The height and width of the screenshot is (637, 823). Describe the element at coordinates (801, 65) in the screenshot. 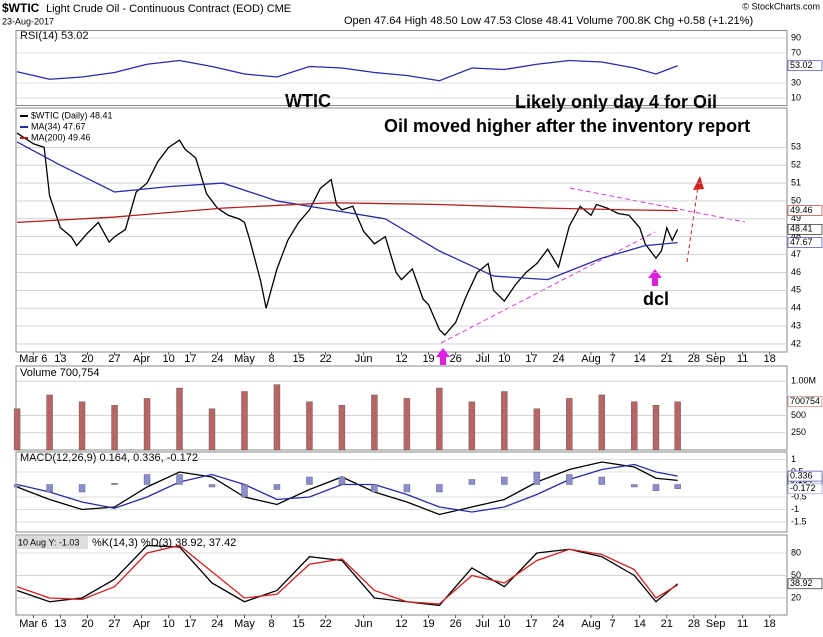

I see `last-value-label: 53.02` at that location.